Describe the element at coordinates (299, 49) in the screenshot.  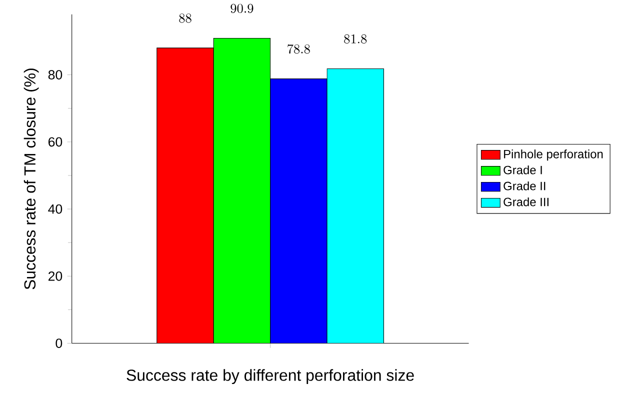
I see `data-label: 78.8` at that location.